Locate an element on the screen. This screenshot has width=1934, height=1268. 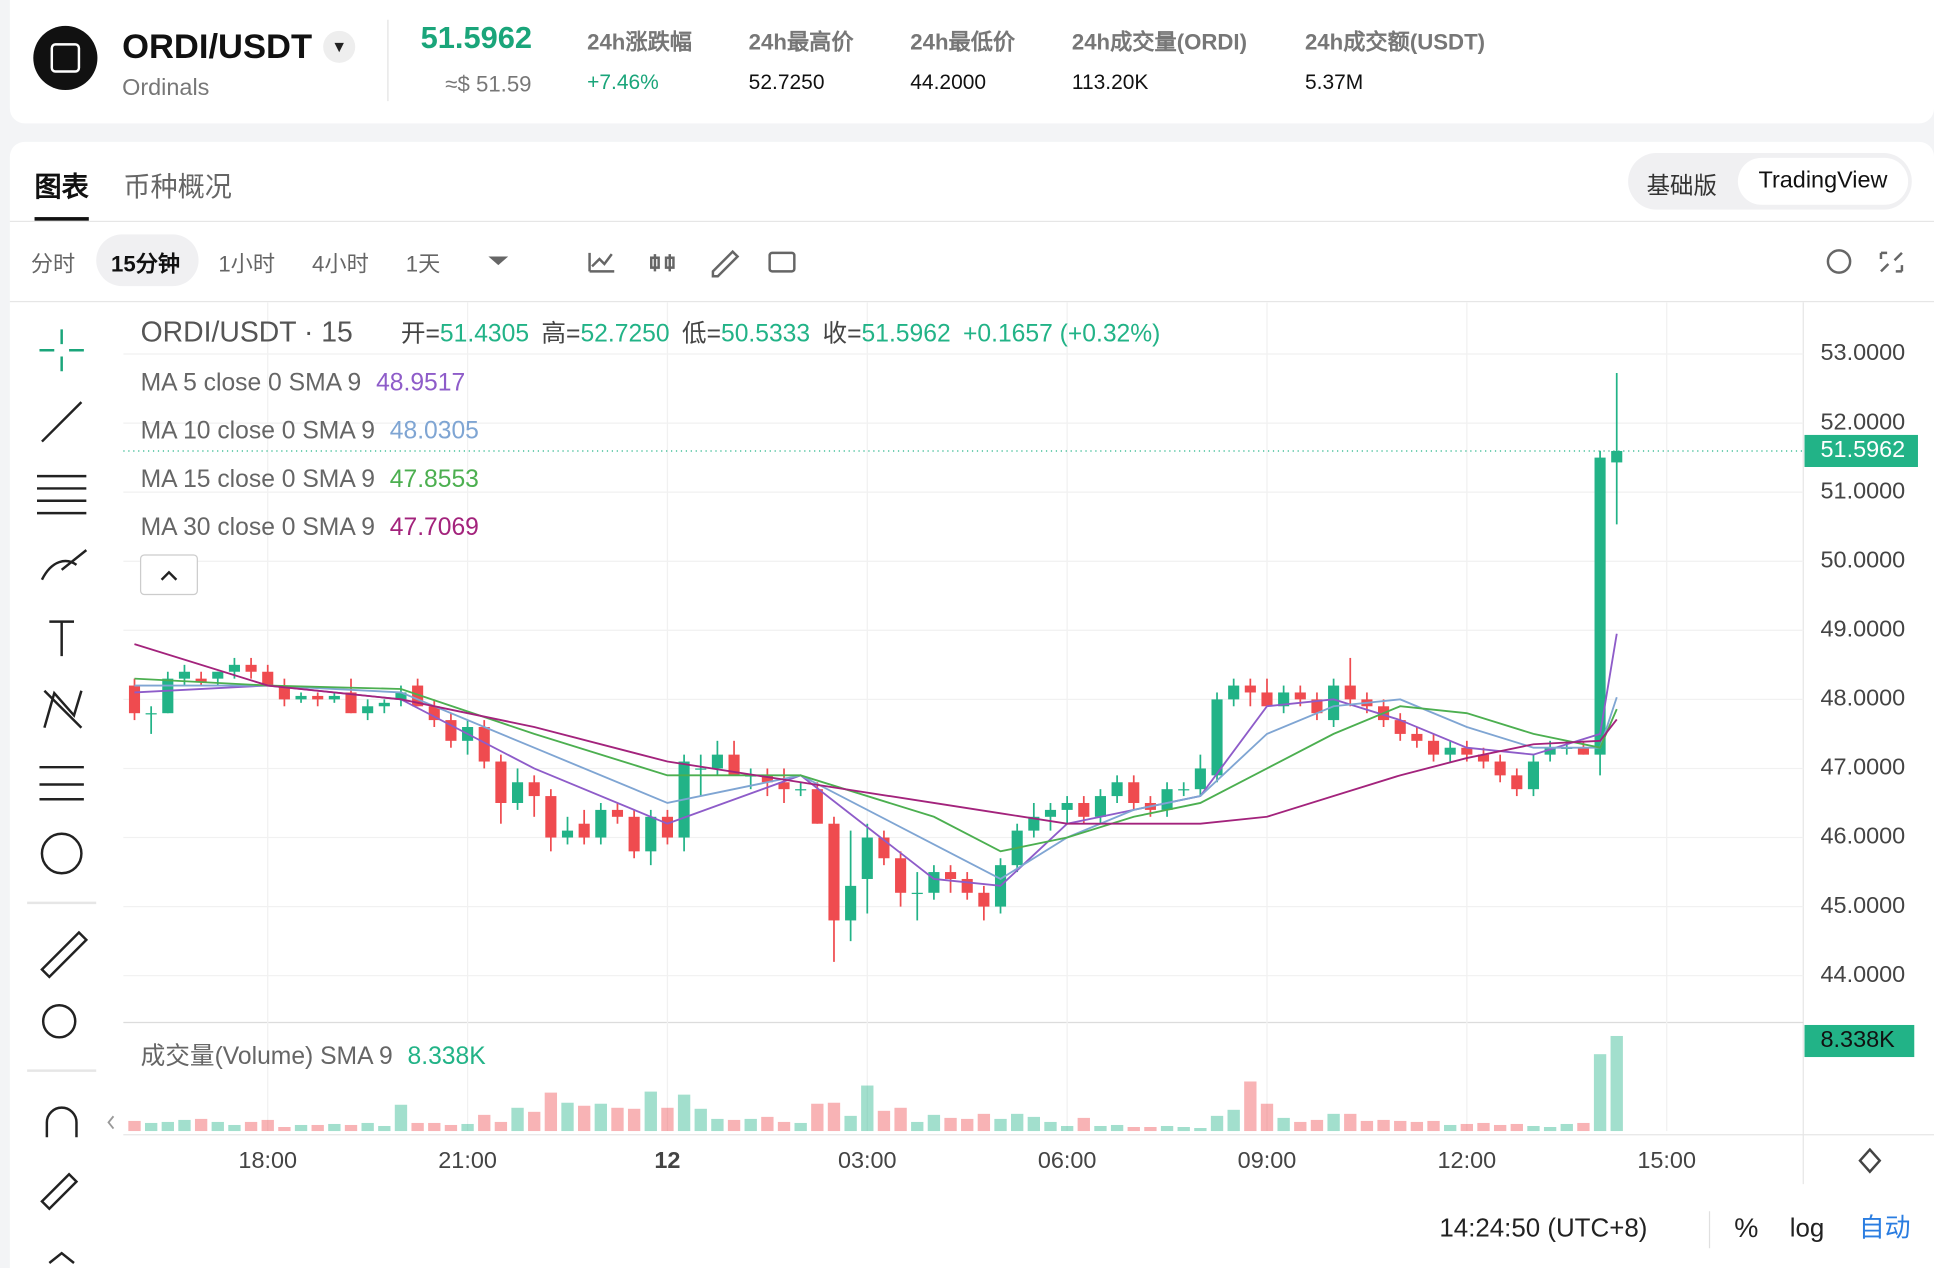
fib-tool is located at coordinates (62, 494).